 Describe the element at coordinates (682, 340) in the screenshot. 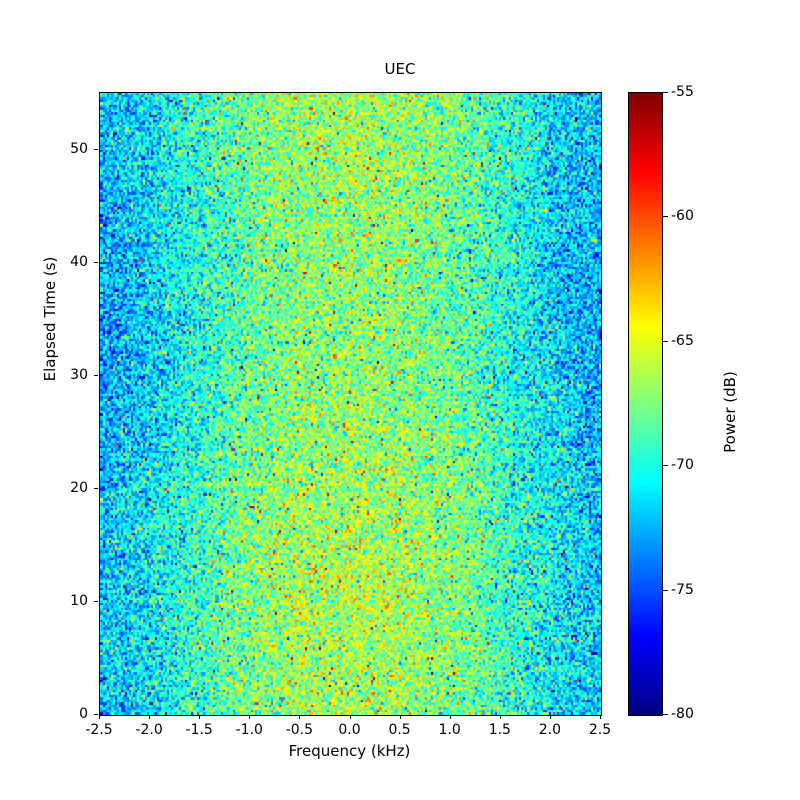

I see `colorbar-tick-label: -65` at that location.